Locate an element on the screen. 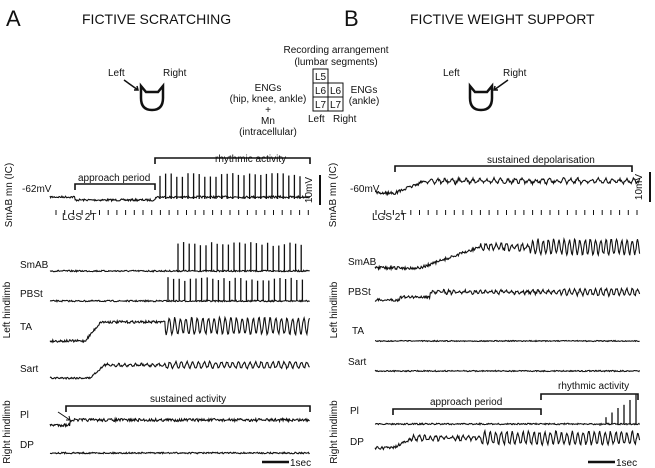  rec-text: (intracellular) is located at coordinates (268, 132).